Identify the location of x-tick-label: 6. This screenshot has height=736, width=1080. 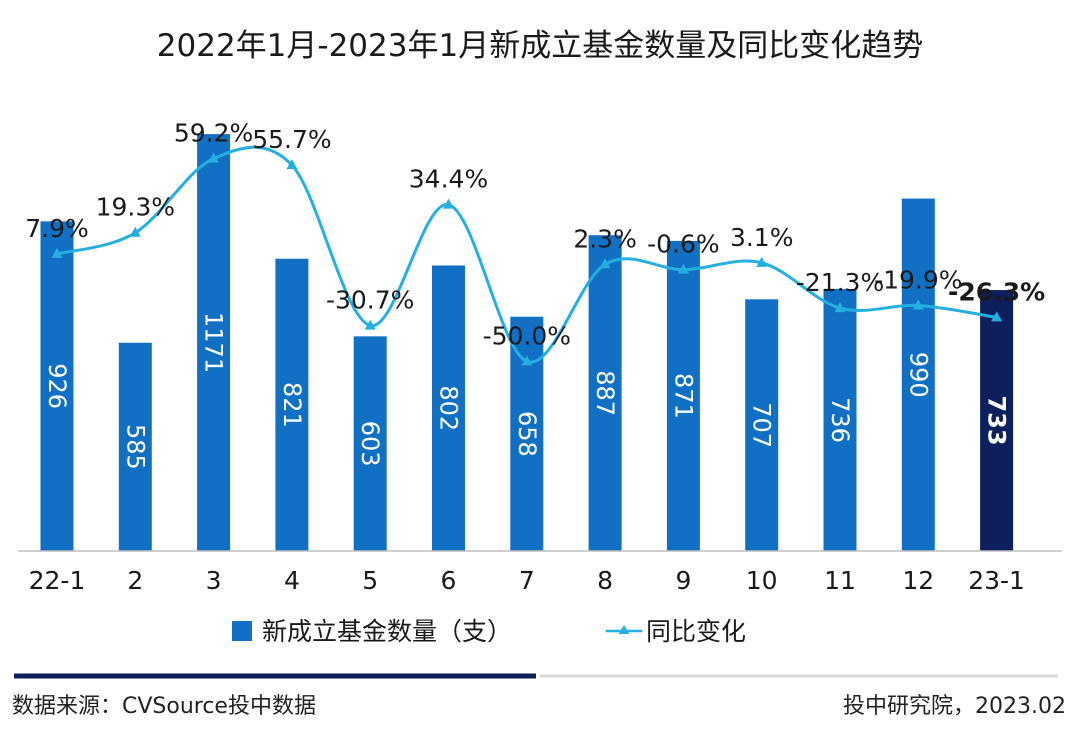
(449, 580).